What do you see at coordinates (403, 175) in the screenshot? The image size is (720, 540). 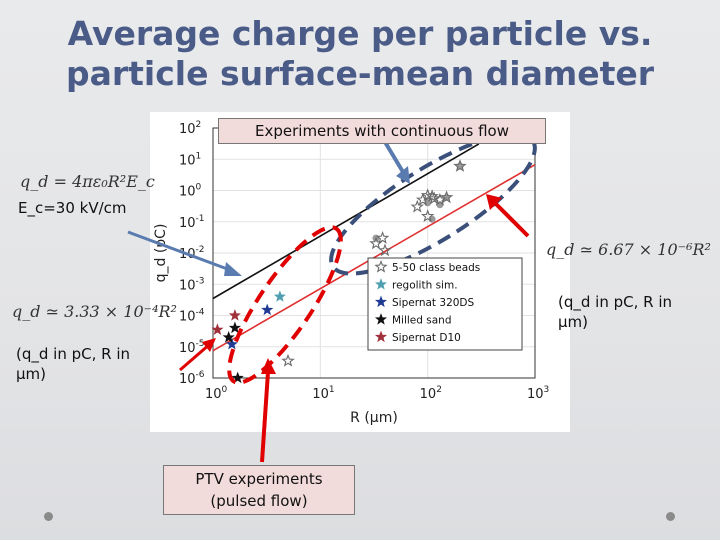 I see `arrow-top-callout-head` at bounding box center [403, 175].